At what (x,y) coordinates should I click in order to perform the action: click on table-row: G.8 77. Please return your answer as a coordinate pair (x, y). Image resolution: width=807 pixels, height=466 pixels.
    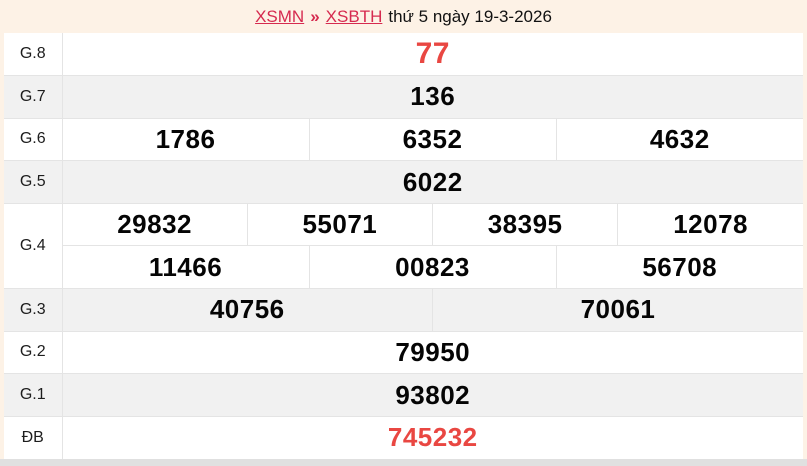
    Looking at the image, I should click on (403, 54).